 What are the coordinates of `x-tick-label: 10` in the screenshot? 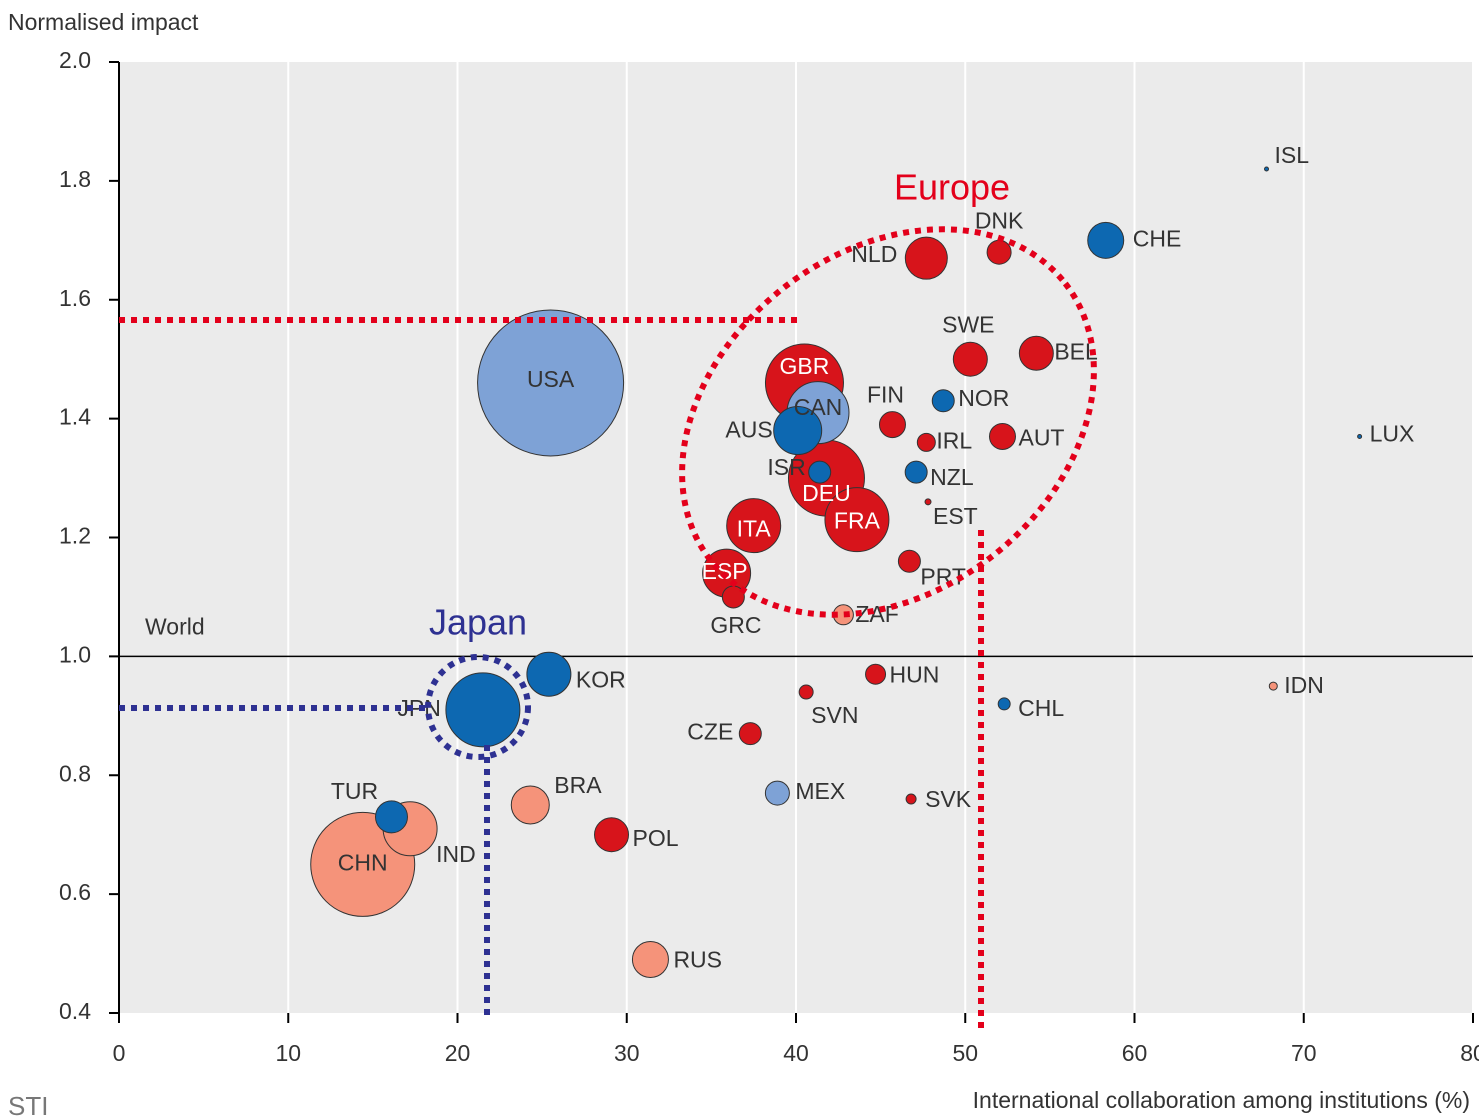 It's located at (288, 1053).